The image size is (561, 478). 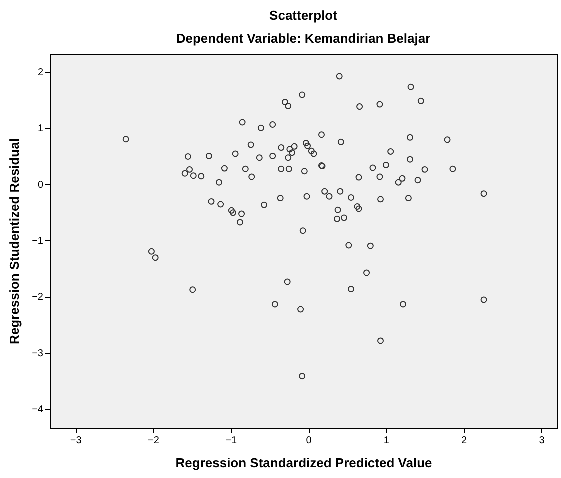 I want to click on y-tick-label: 1, so click(x=41, y=129).